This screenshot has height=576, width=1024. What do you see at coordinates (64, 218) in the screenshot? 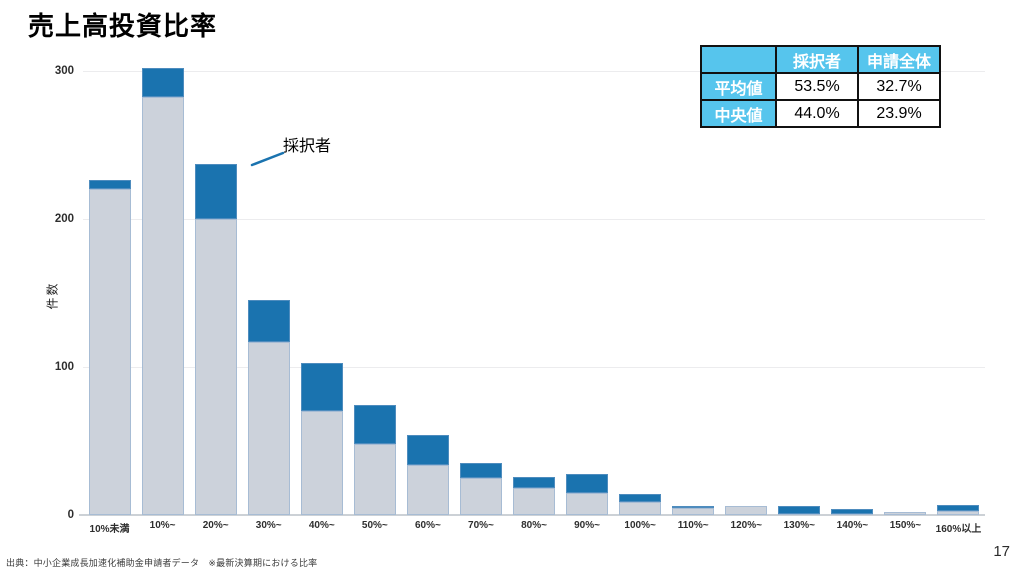
I see `y-tick-label-200: 200` at bounding box center [64, 218].